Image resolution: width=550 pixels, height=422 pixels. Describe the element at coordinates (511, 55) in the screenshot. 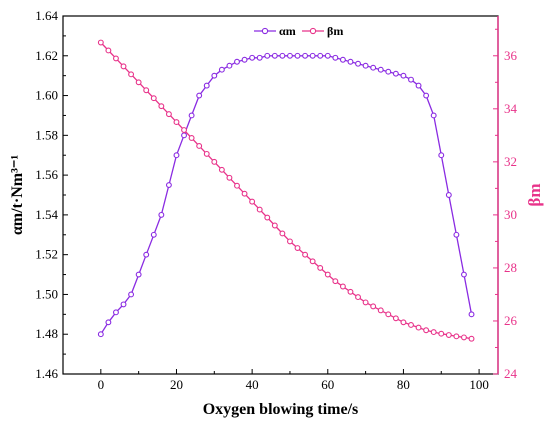

I see `y-right-tick-label: 36` at that location.